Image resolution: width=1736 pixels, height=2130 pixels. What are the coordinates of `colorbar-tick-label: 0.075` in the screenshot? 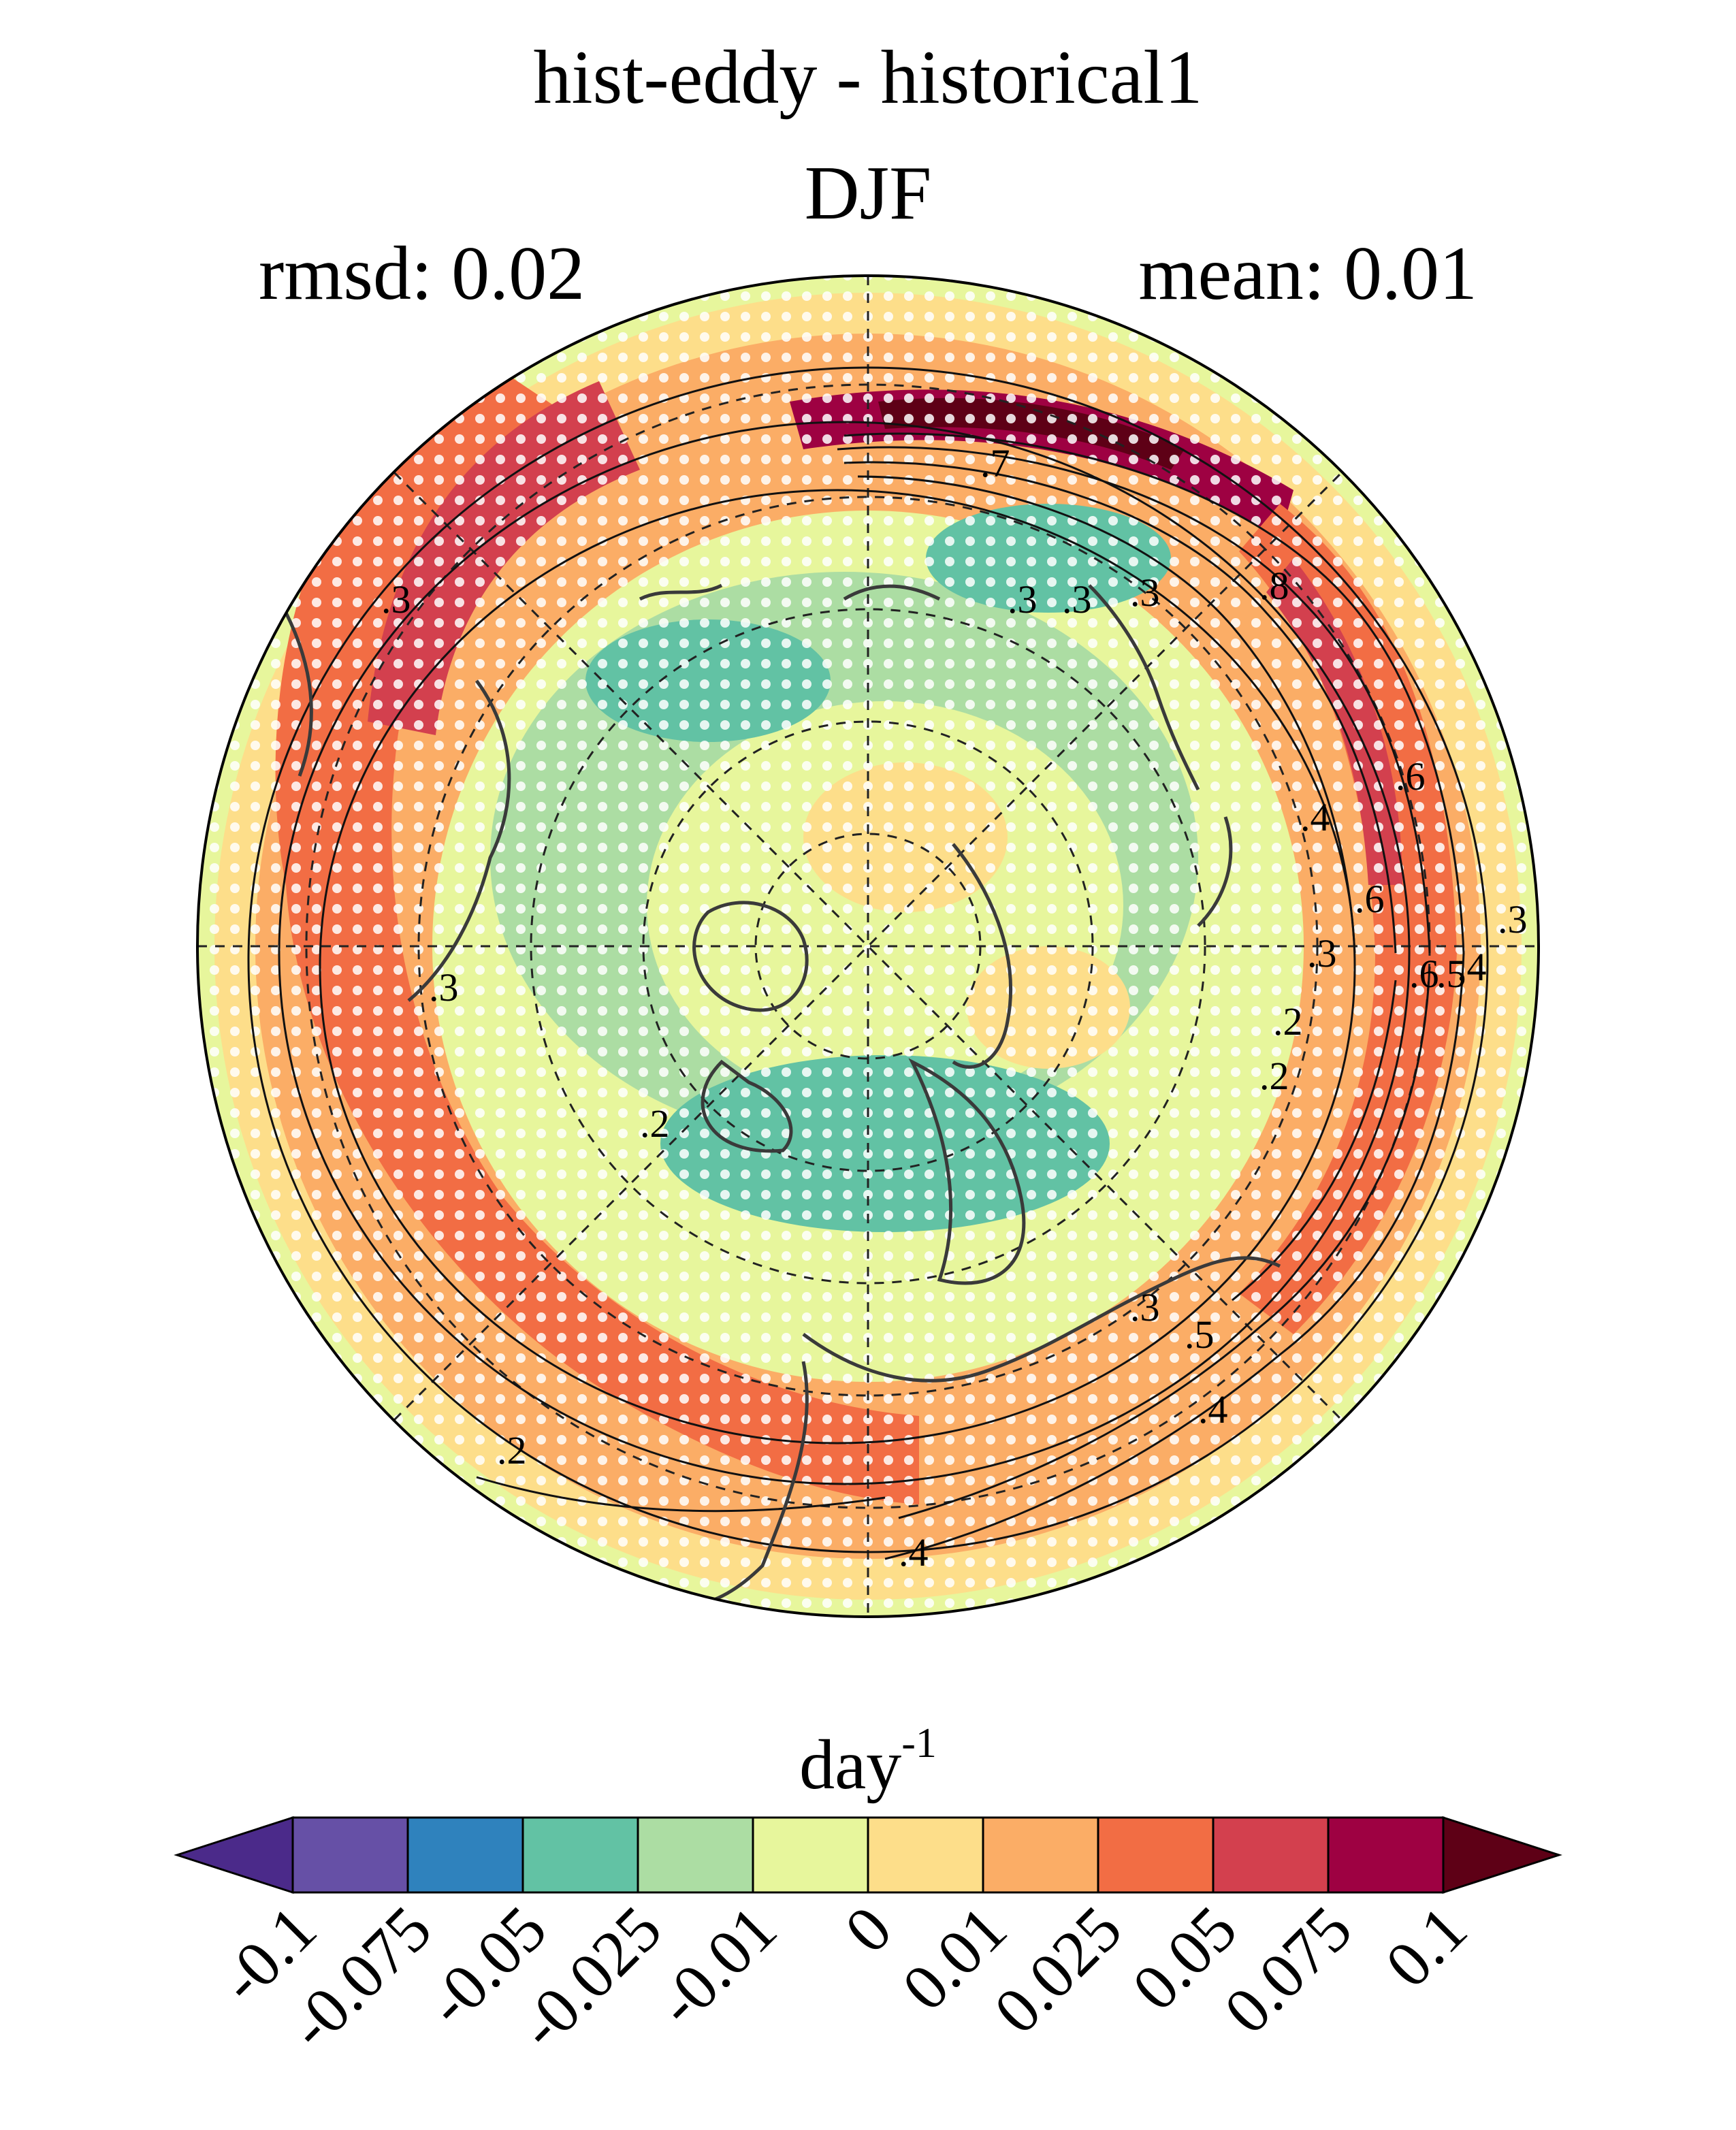 It's located at (1287, 1969).